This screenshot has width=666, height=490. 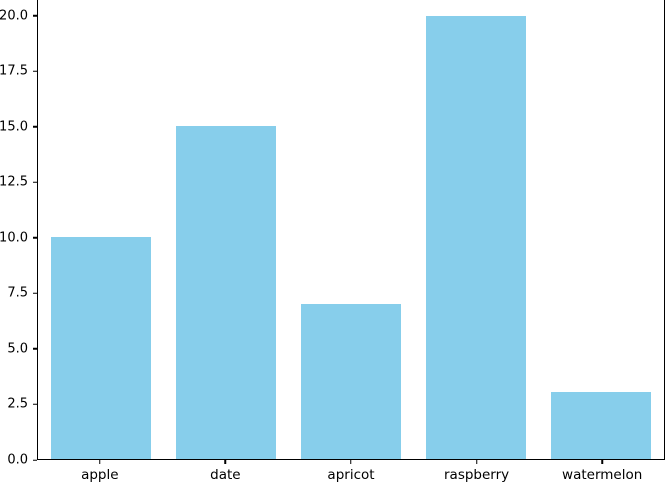 I want to click on xtick-slot-apple: apple, so click(x=100, y=475).